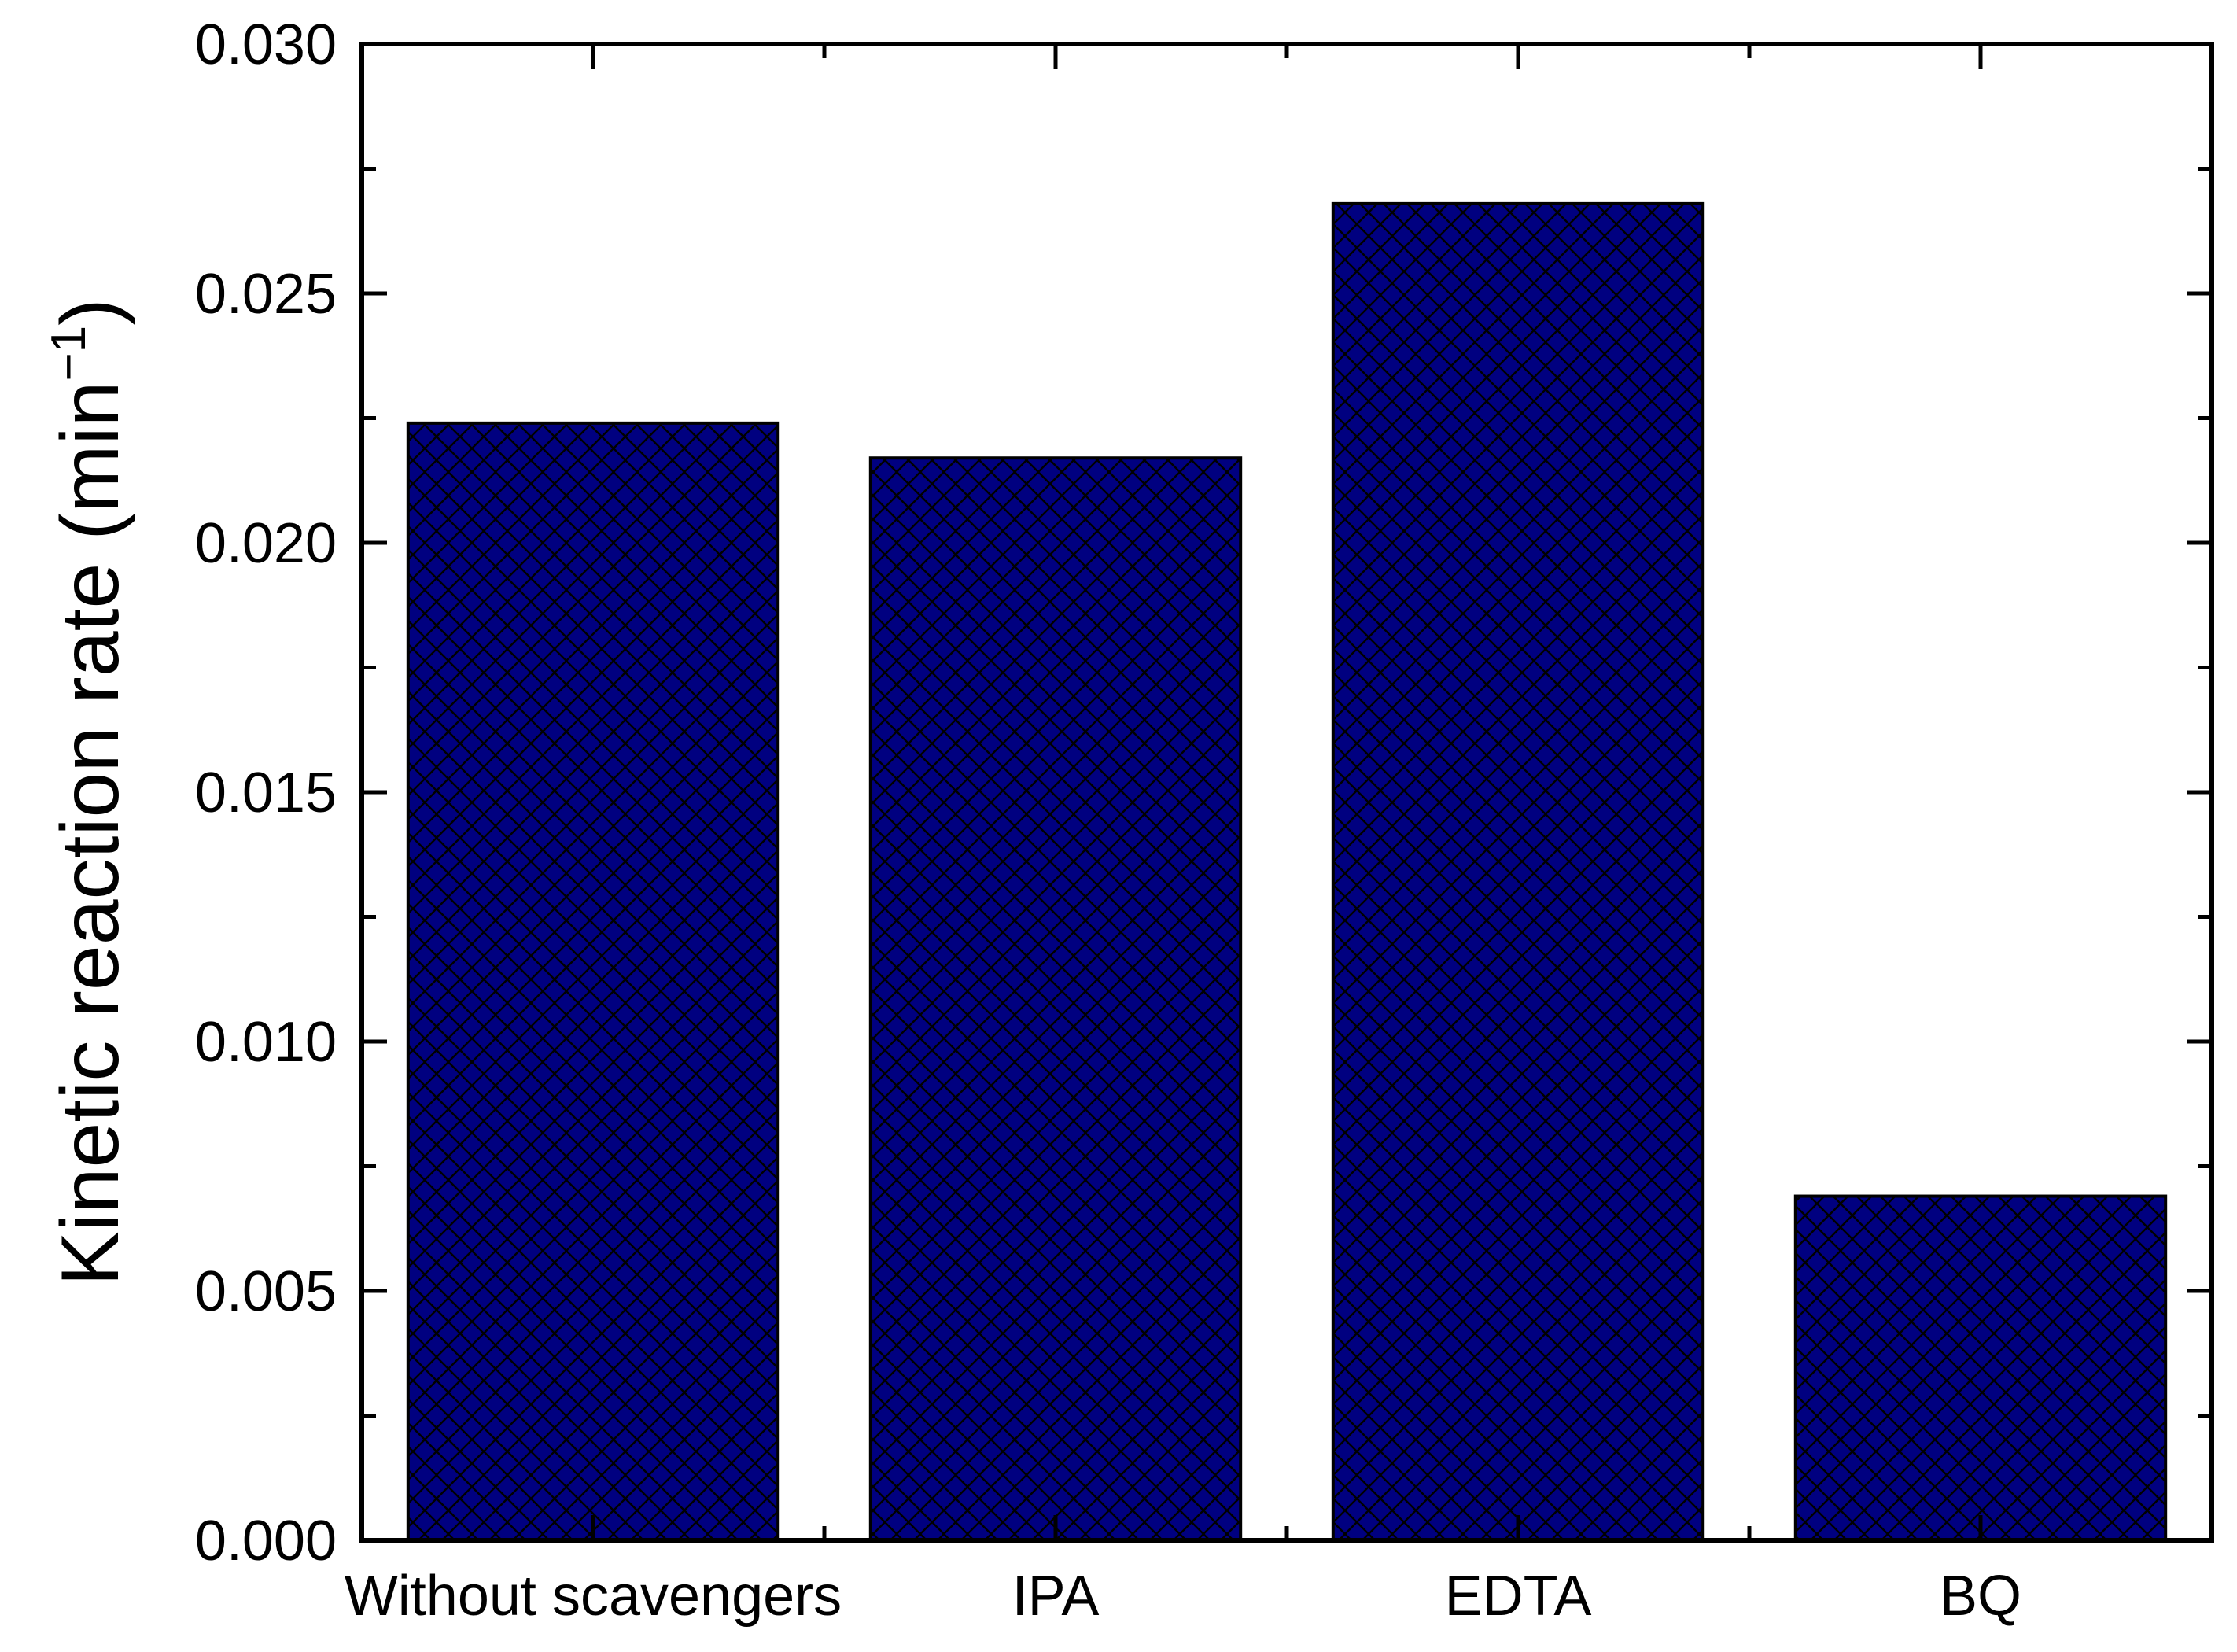 The image size is (2237, 1652). I want to click on y-tick-label: 0.000, so click(266, 1541).